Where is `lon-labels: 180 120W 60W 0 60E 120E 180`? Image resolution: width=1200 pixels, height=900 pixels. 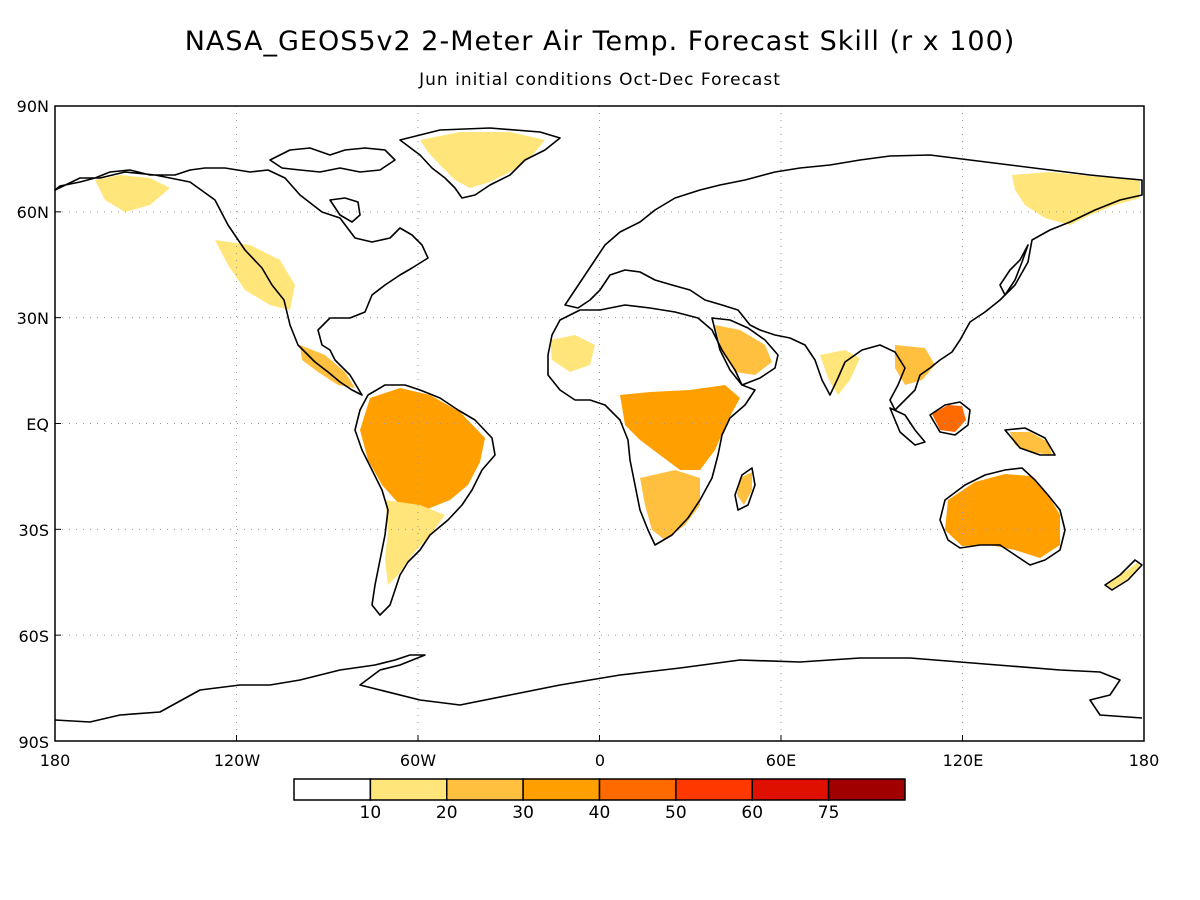 lon-labels: 180 120W 60W 0 60E 120E 180 is located at coordinates (600, 760).